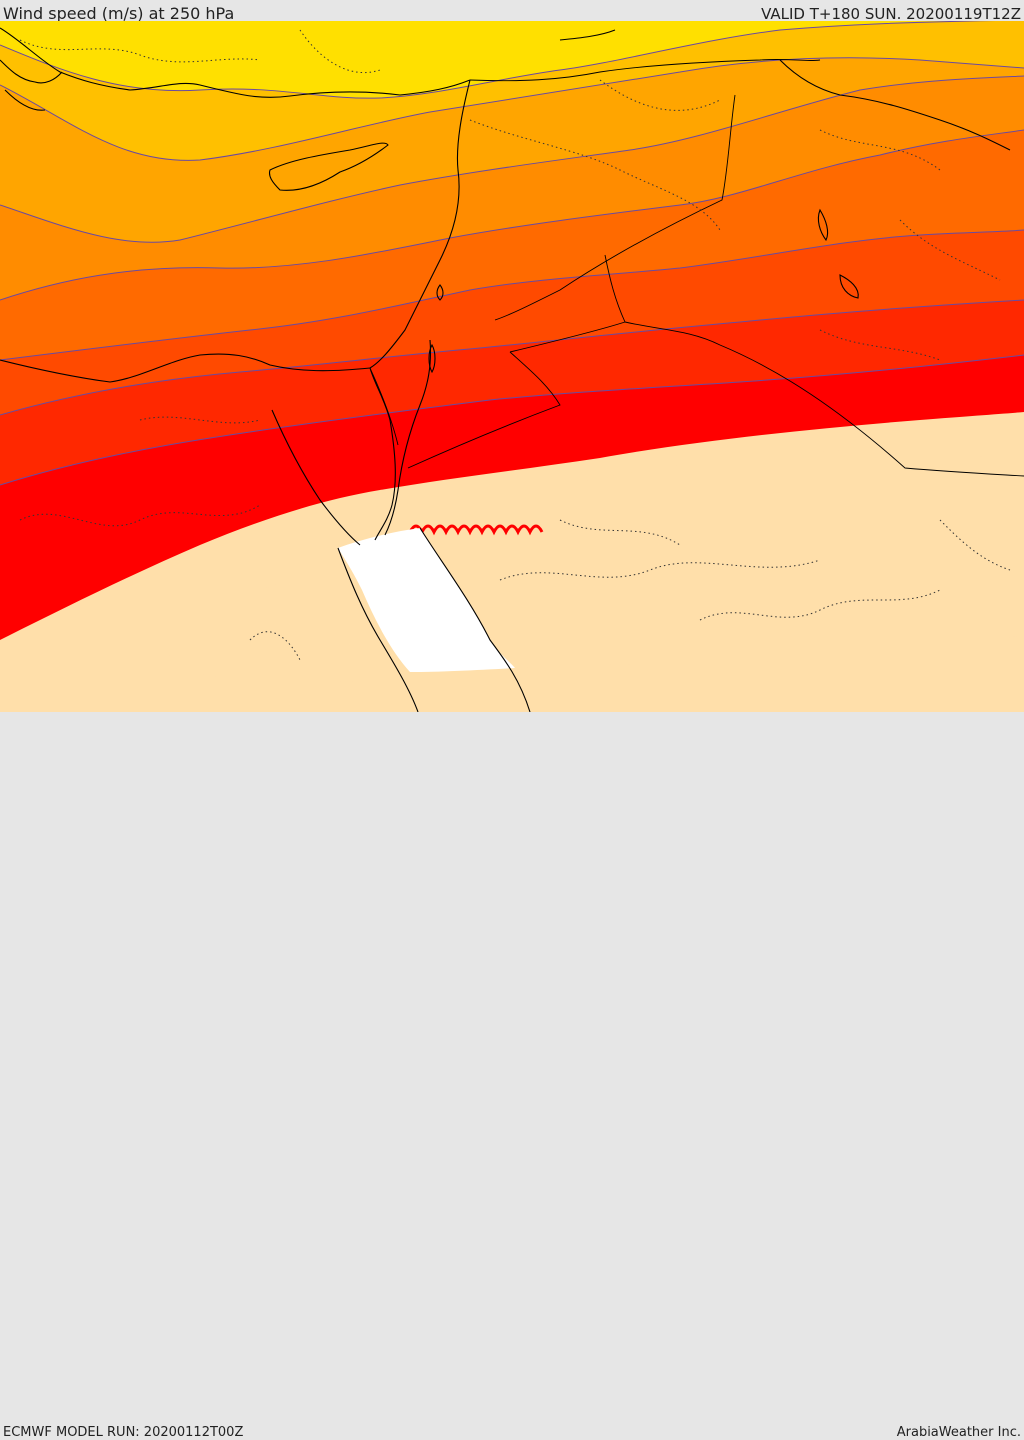 This screenshot has width=1024, height=1440. Describe the element at coordinates (891, 14) in the screenshot. I see `valid-time: VALID T+180 SUN. 20200119T12Z` at that location.